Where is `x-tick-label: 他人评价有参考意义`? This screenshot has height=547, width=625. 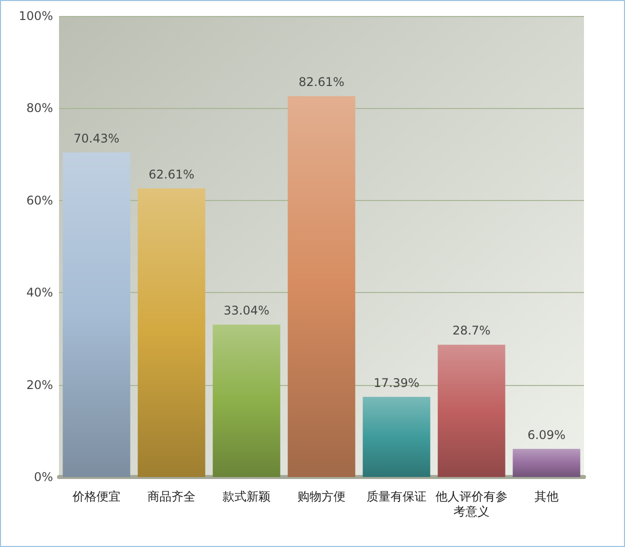 x-tick-label: 他人评价有参考意义 is located at coordinates (472, 504).